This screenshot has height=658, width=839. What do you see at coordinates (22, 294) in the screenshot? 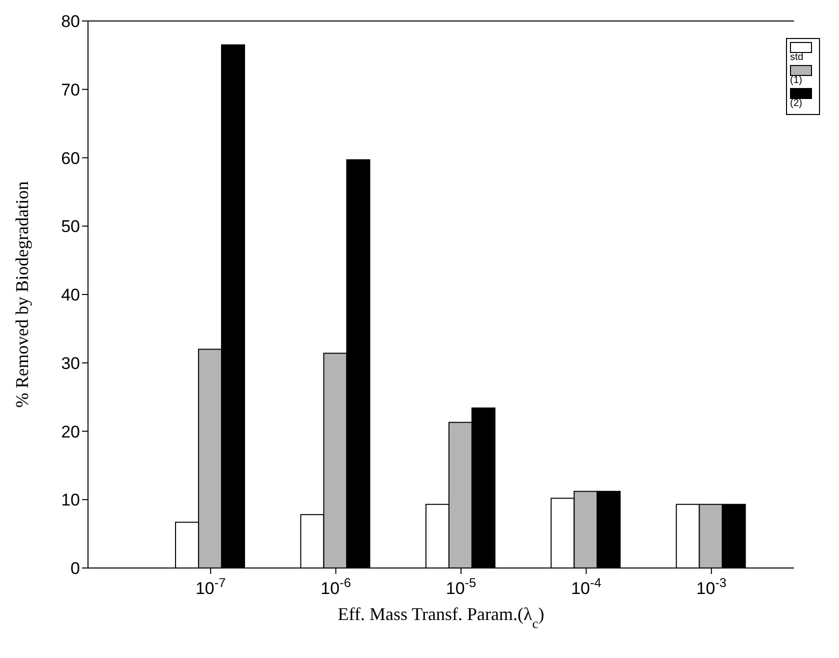
I see `y-axis-title: % Removed by Biodegradation` at bounding box center [22, 294].